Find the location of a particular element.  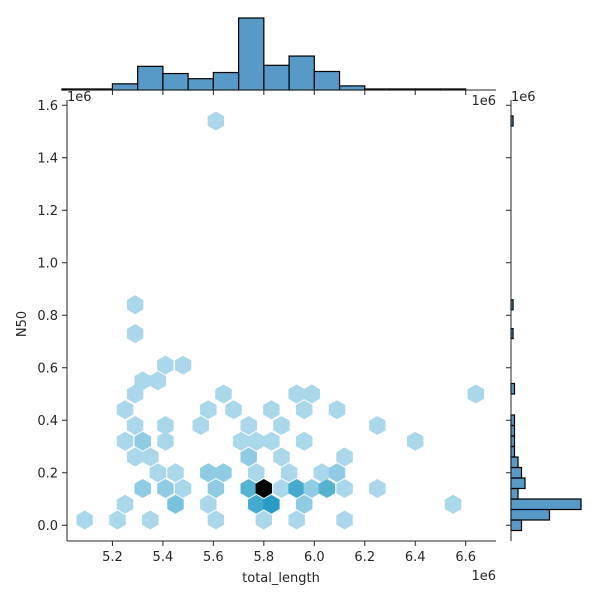

y-offset-text: 1e6 is located at coordinates (79, 97).